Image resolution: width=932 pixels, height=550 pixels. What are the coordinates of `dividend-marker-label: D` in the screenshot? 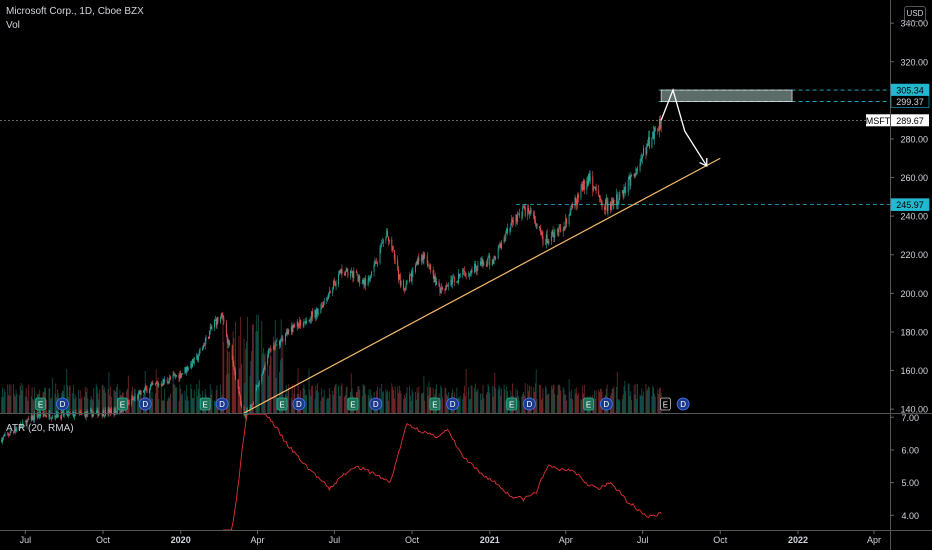 It's located at (222, 404).